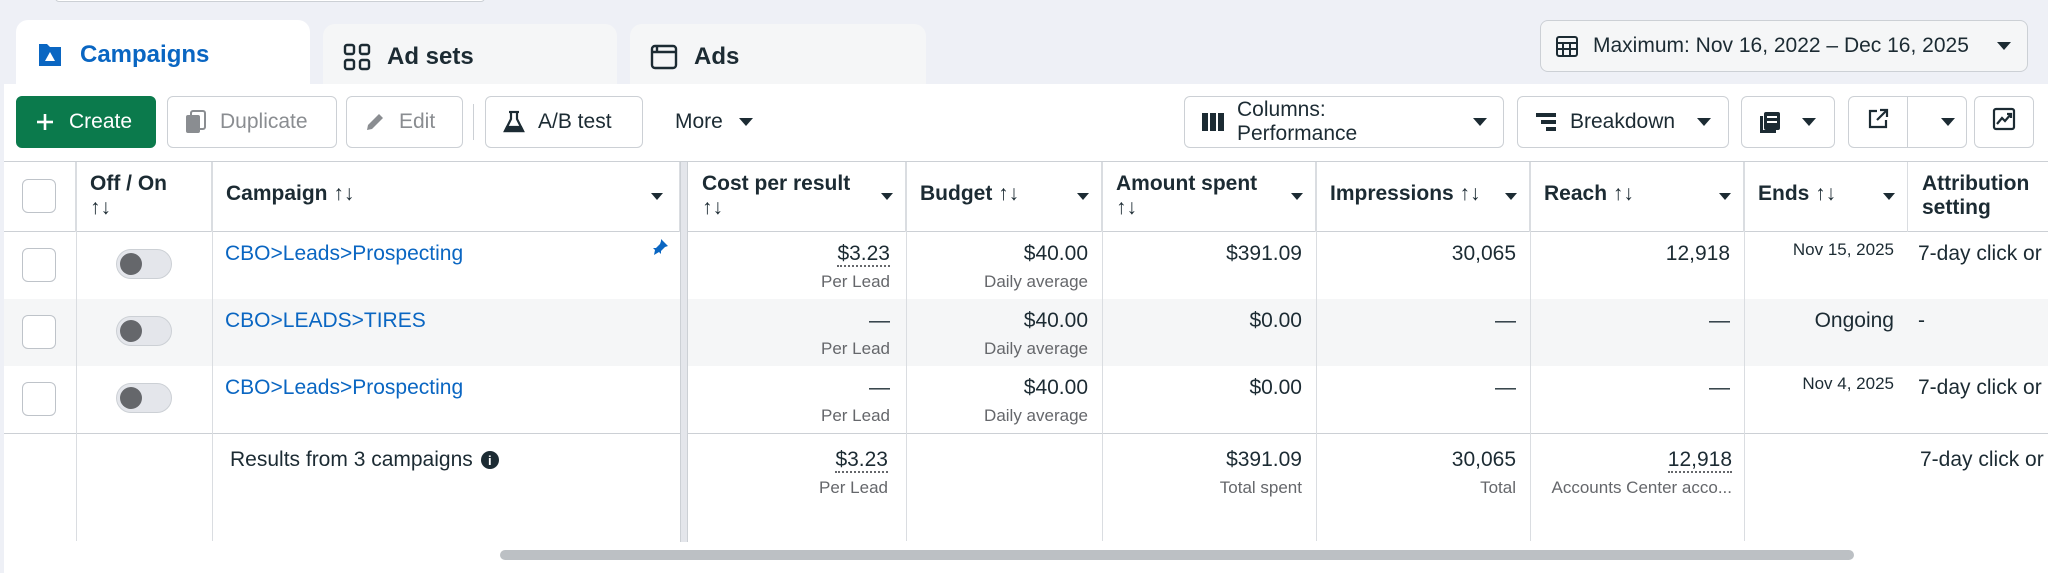 Image resolution: width=2048 pixels, height=573 pixels. What do you see at coordinates (1788, 122) in the screenshot?
I see `reports-button` at bounding box center [1788, 122].